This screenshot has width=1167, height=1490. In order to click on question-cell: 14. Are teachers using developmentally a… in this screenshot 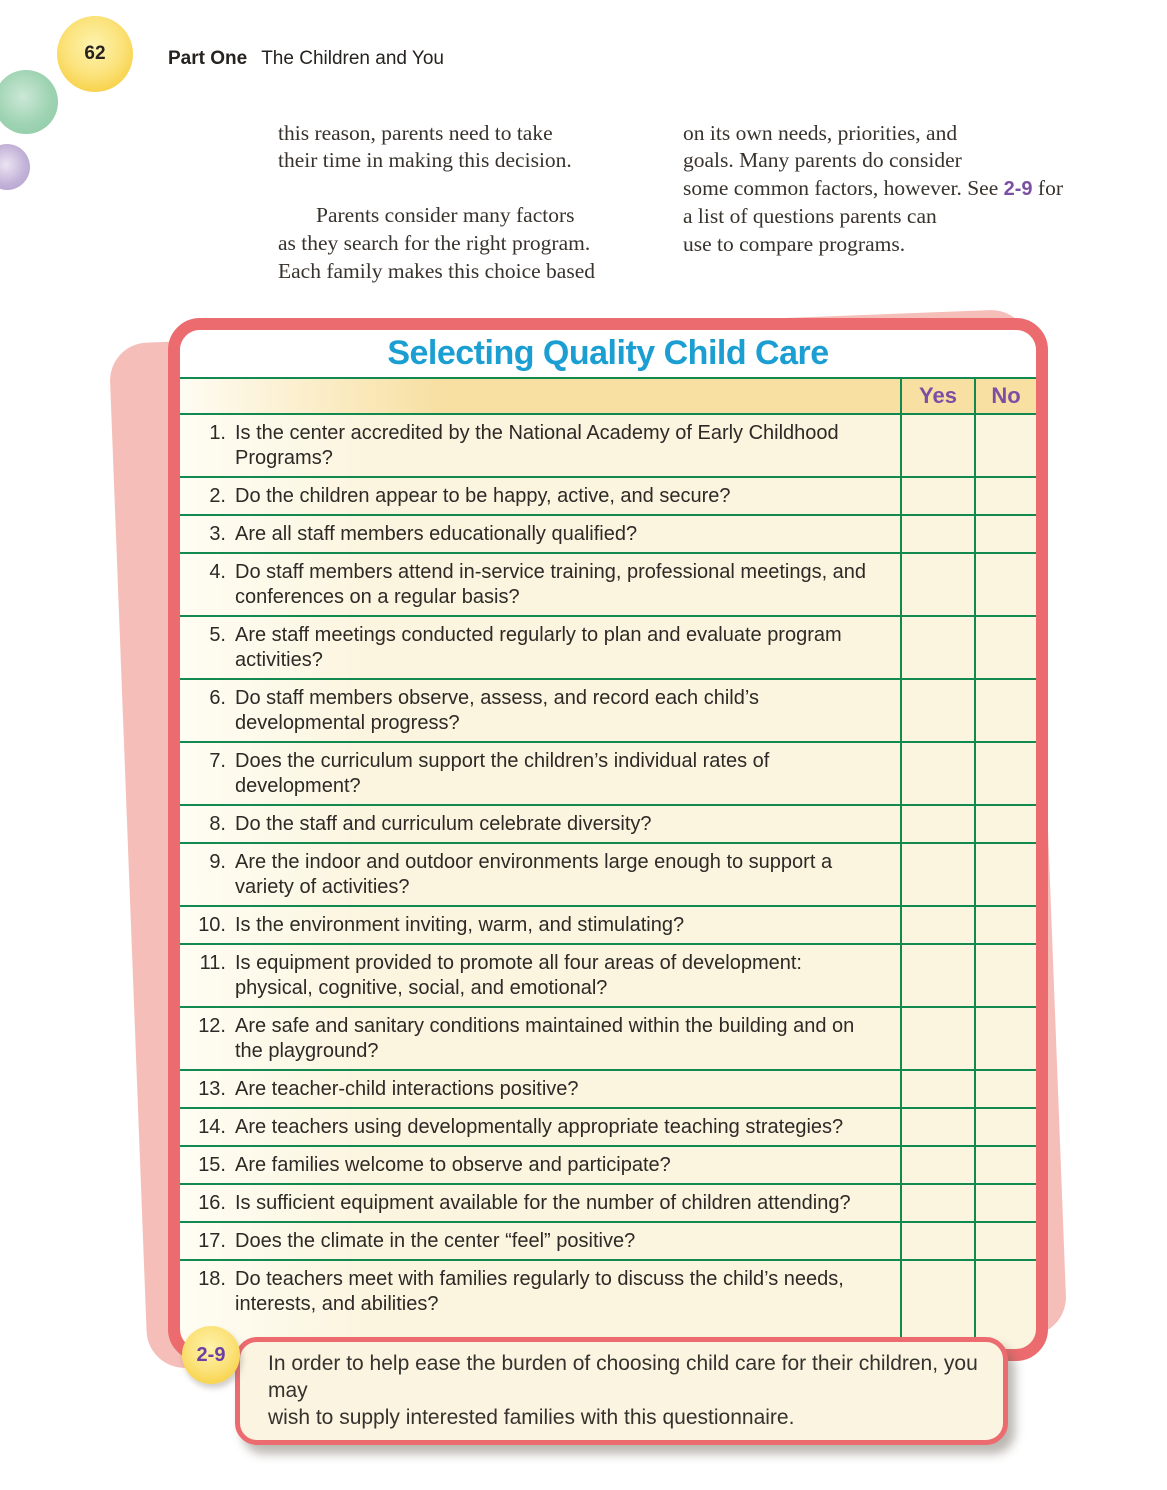, I will do `click(540, 1127)`.